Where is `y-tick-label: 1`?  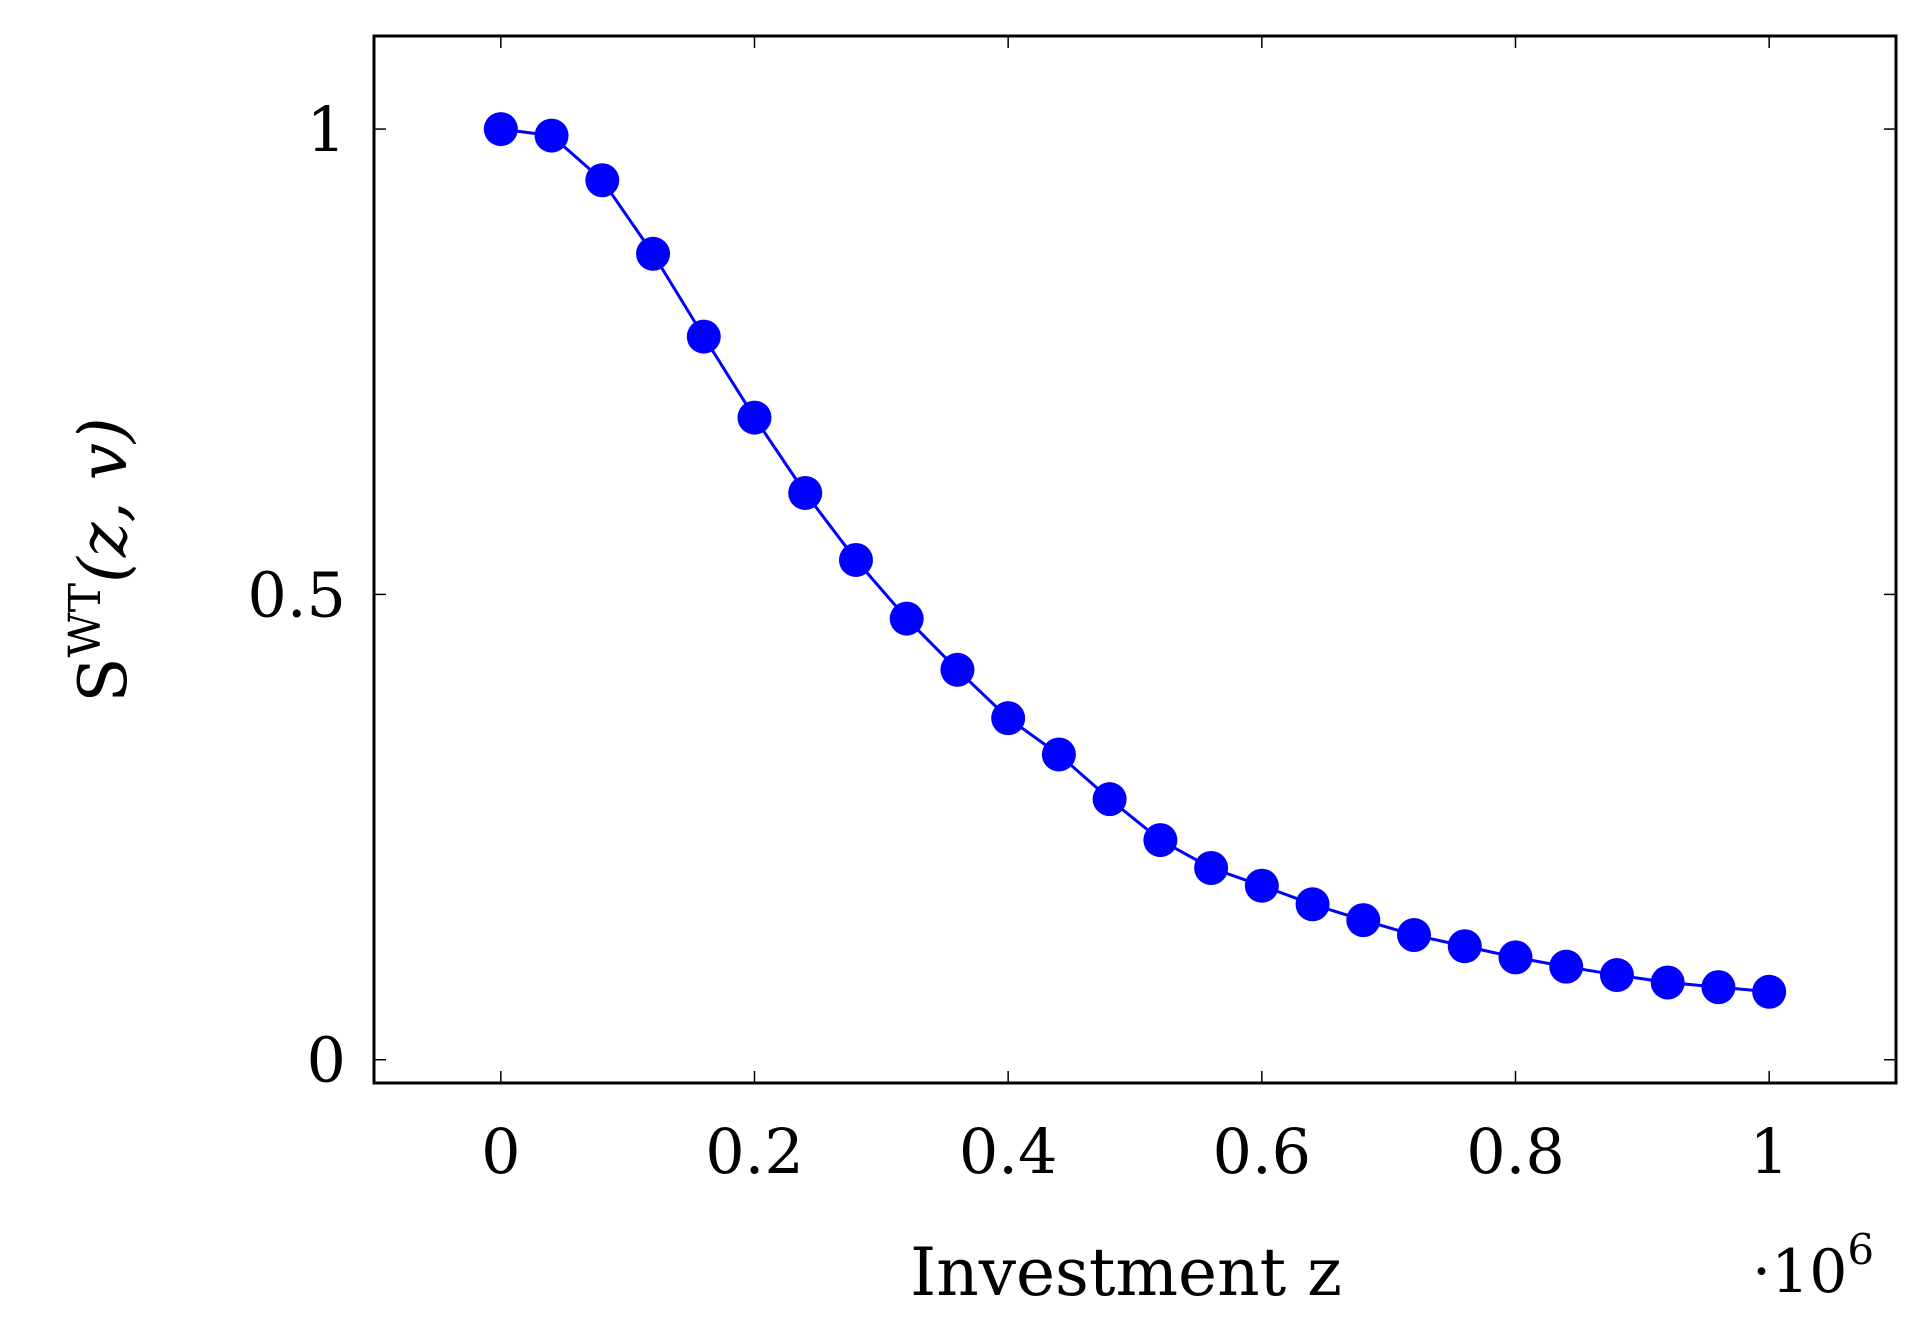
y-tick-label: 1 is located at coordinates (326, 129).